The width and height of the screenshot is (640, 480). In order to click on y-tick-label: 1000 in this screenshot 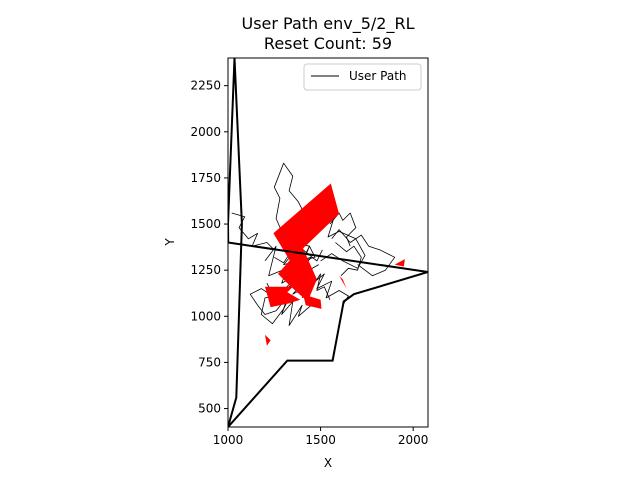, I will do `click(205, 316)`.